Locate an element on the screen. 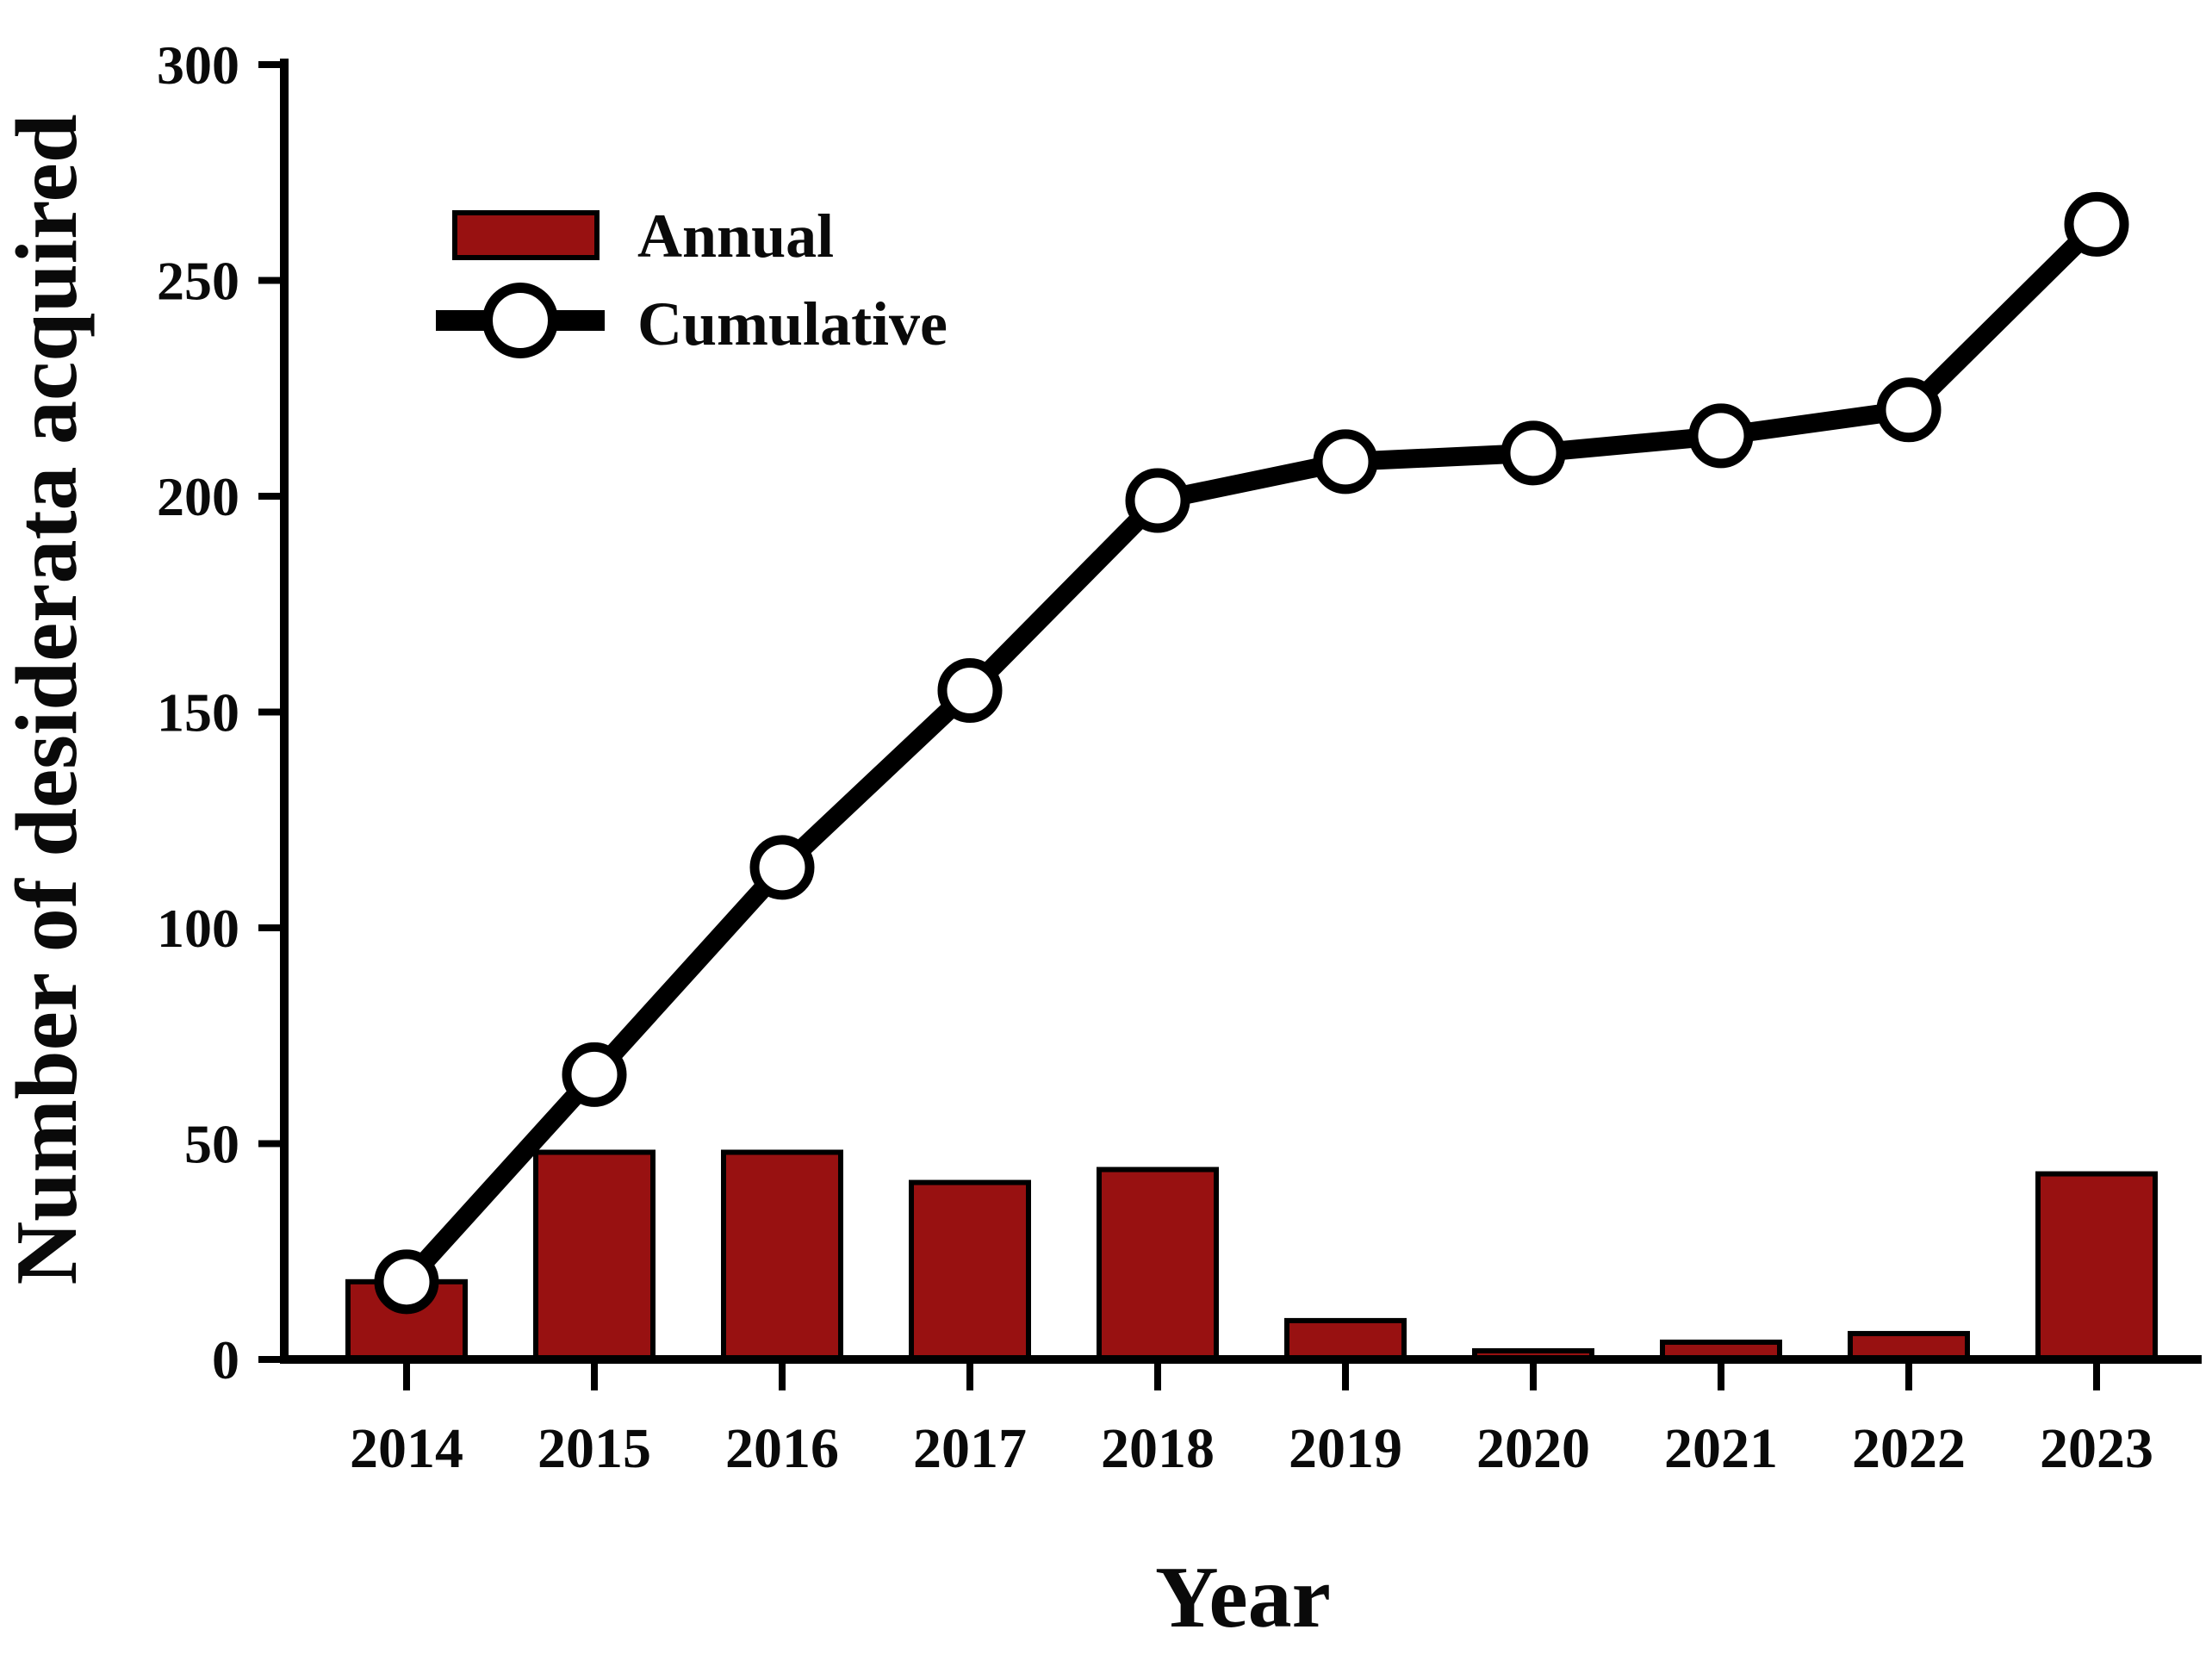 The width and height of the screenshot is (2212, 1667). x-tick-label-2015: 2015 is located at coordinates (594, 1448).